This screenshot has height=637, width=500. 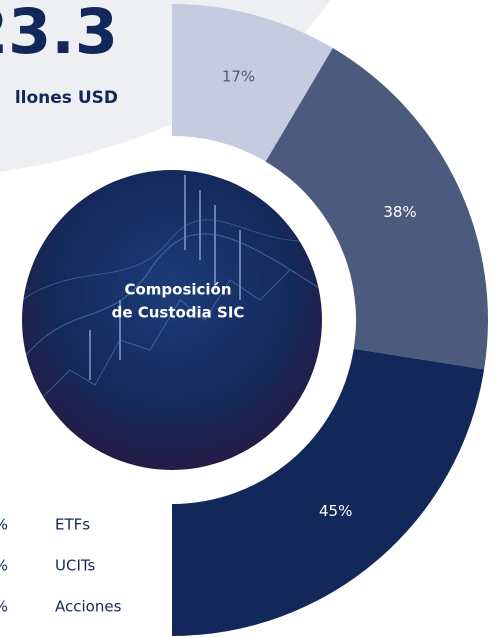 What do you see at coordinates (75, 566) in the screenshot?
I see `legend-label: UCITs` at bounding box center [75, 566].